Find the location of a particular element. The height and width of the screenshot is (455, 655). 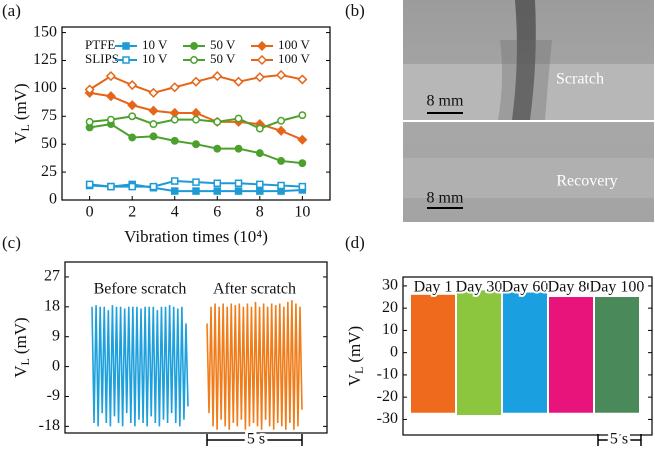

panel-label: (a) is located at coordinates (11, 10).